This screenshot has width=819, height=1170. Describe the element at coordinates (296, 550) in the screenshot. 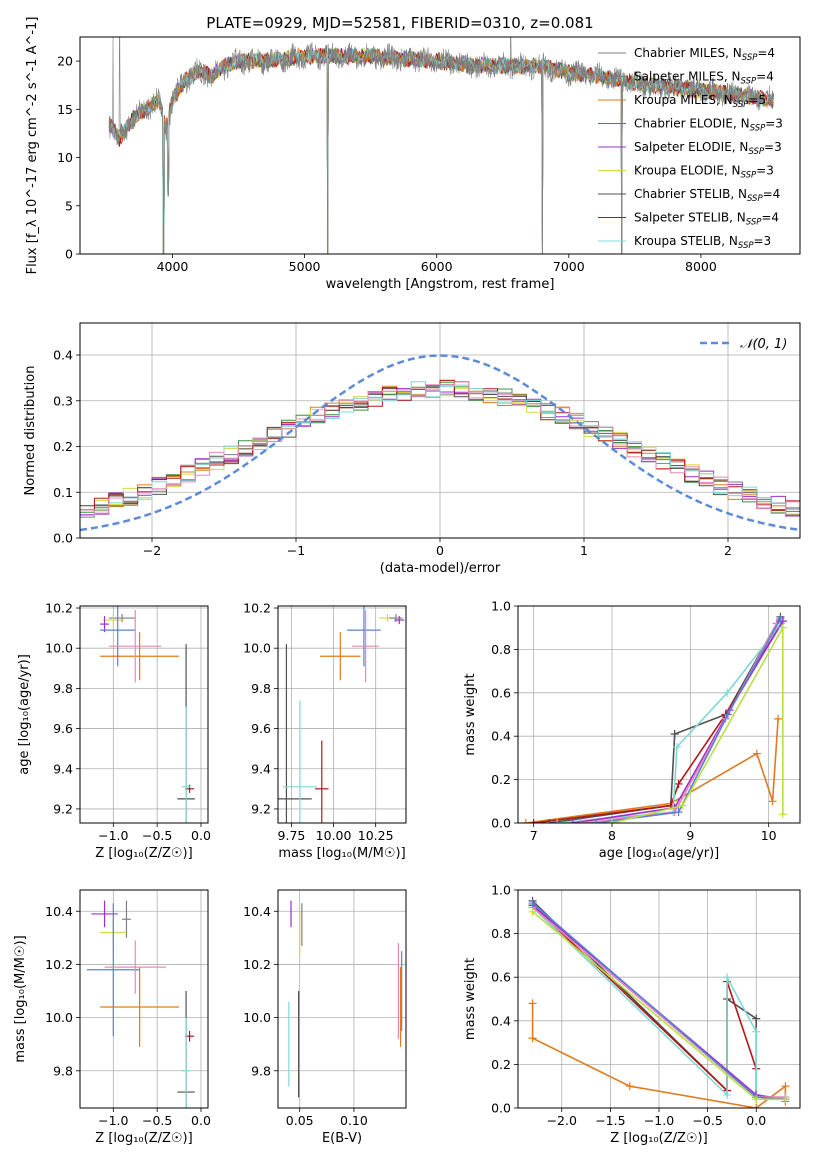

I see `x-tick-label: −1` at that location.